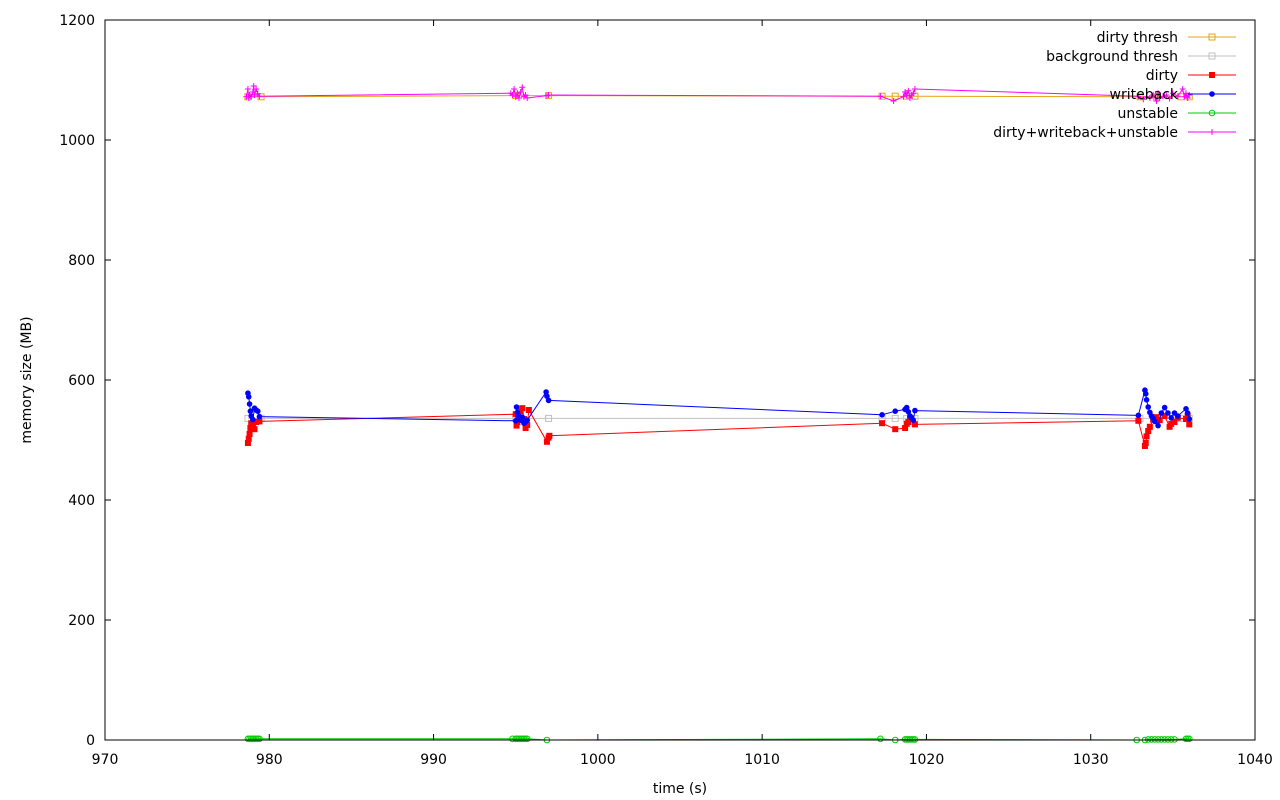  I want to click on y-tick-label: 200, so click(81, 621).